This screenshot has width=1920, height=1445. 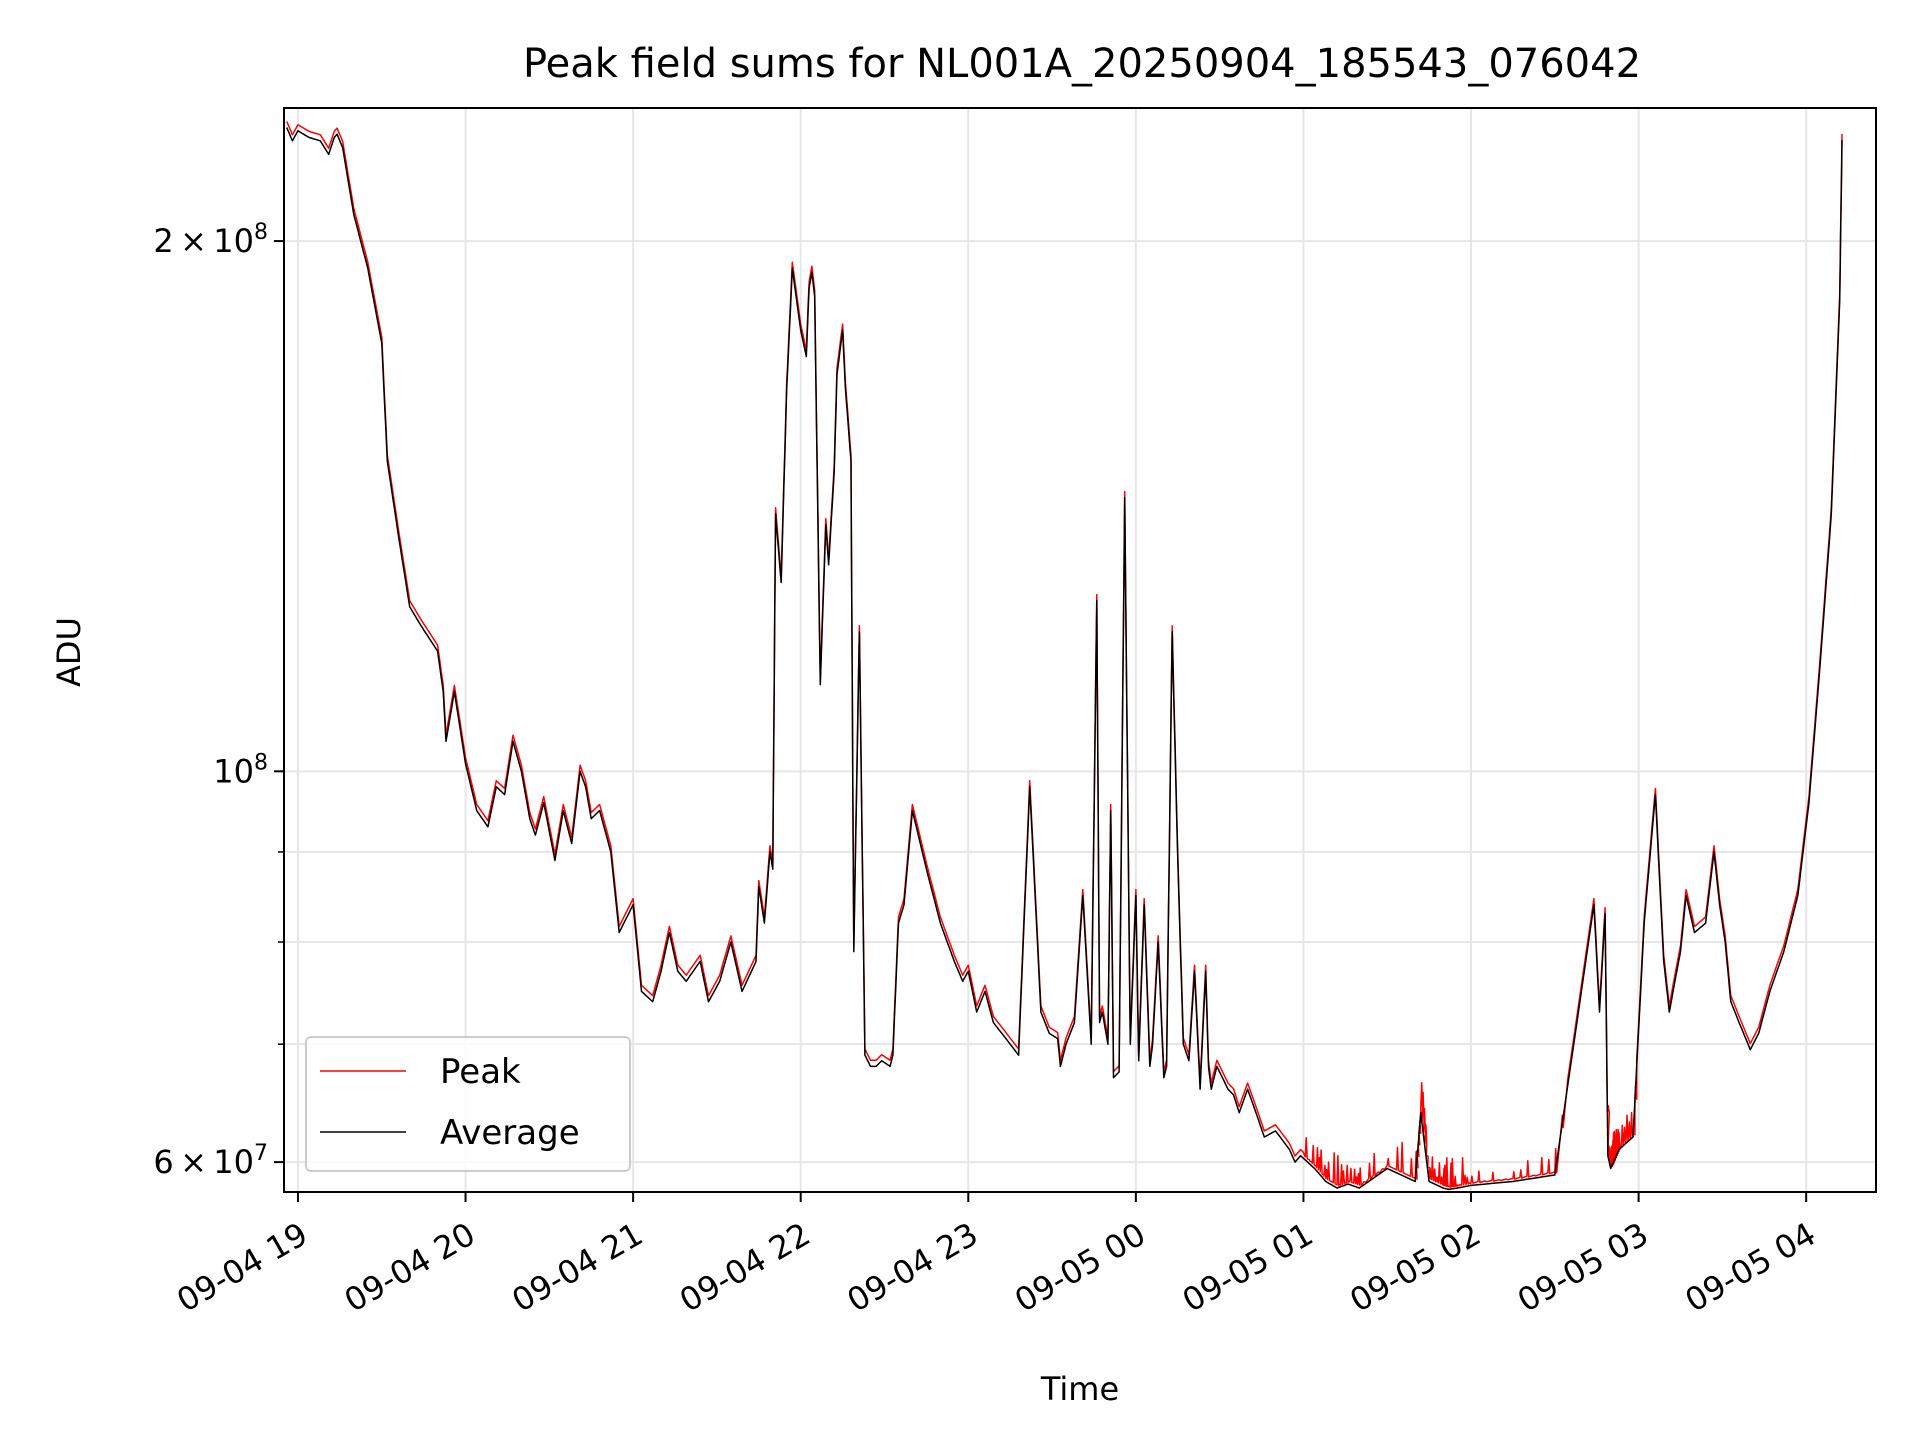 I want to click on legend-average-label: Average, so click(x=510, y=1133).